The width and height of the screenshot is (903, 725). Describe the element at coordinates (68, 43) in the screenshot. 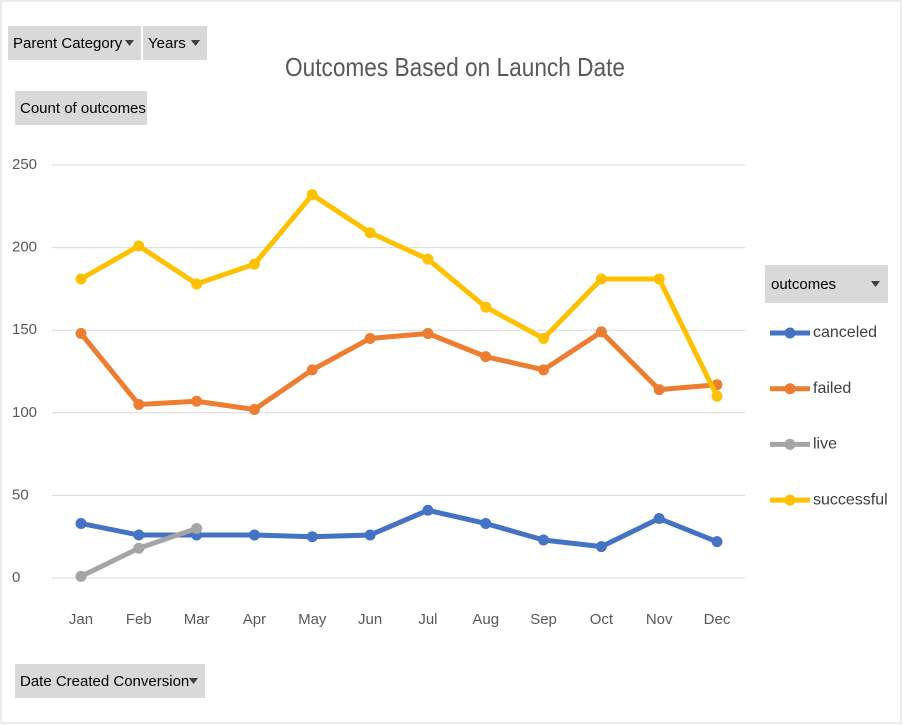

I see `button-label: Parent Category` at that location.